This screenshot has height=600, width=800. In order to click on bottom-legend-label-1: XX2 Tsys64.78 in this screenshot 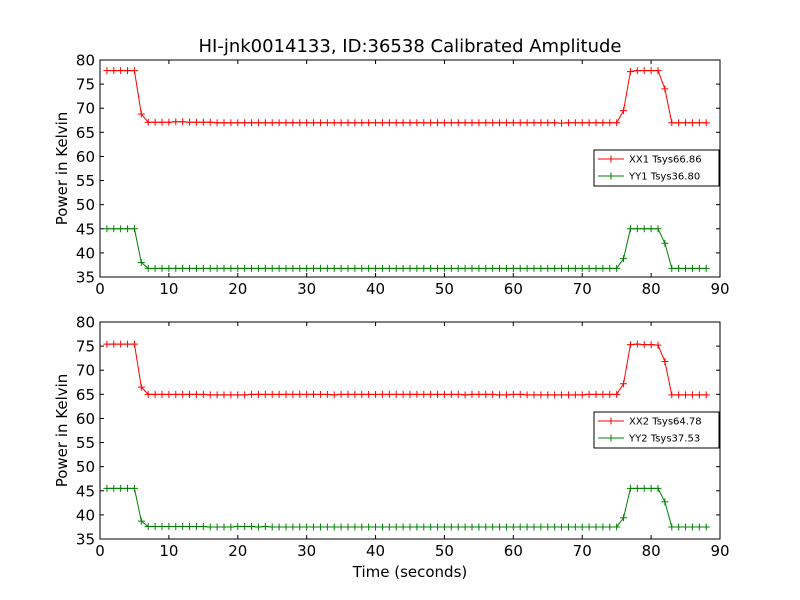, I will do `click(665, 422)`.